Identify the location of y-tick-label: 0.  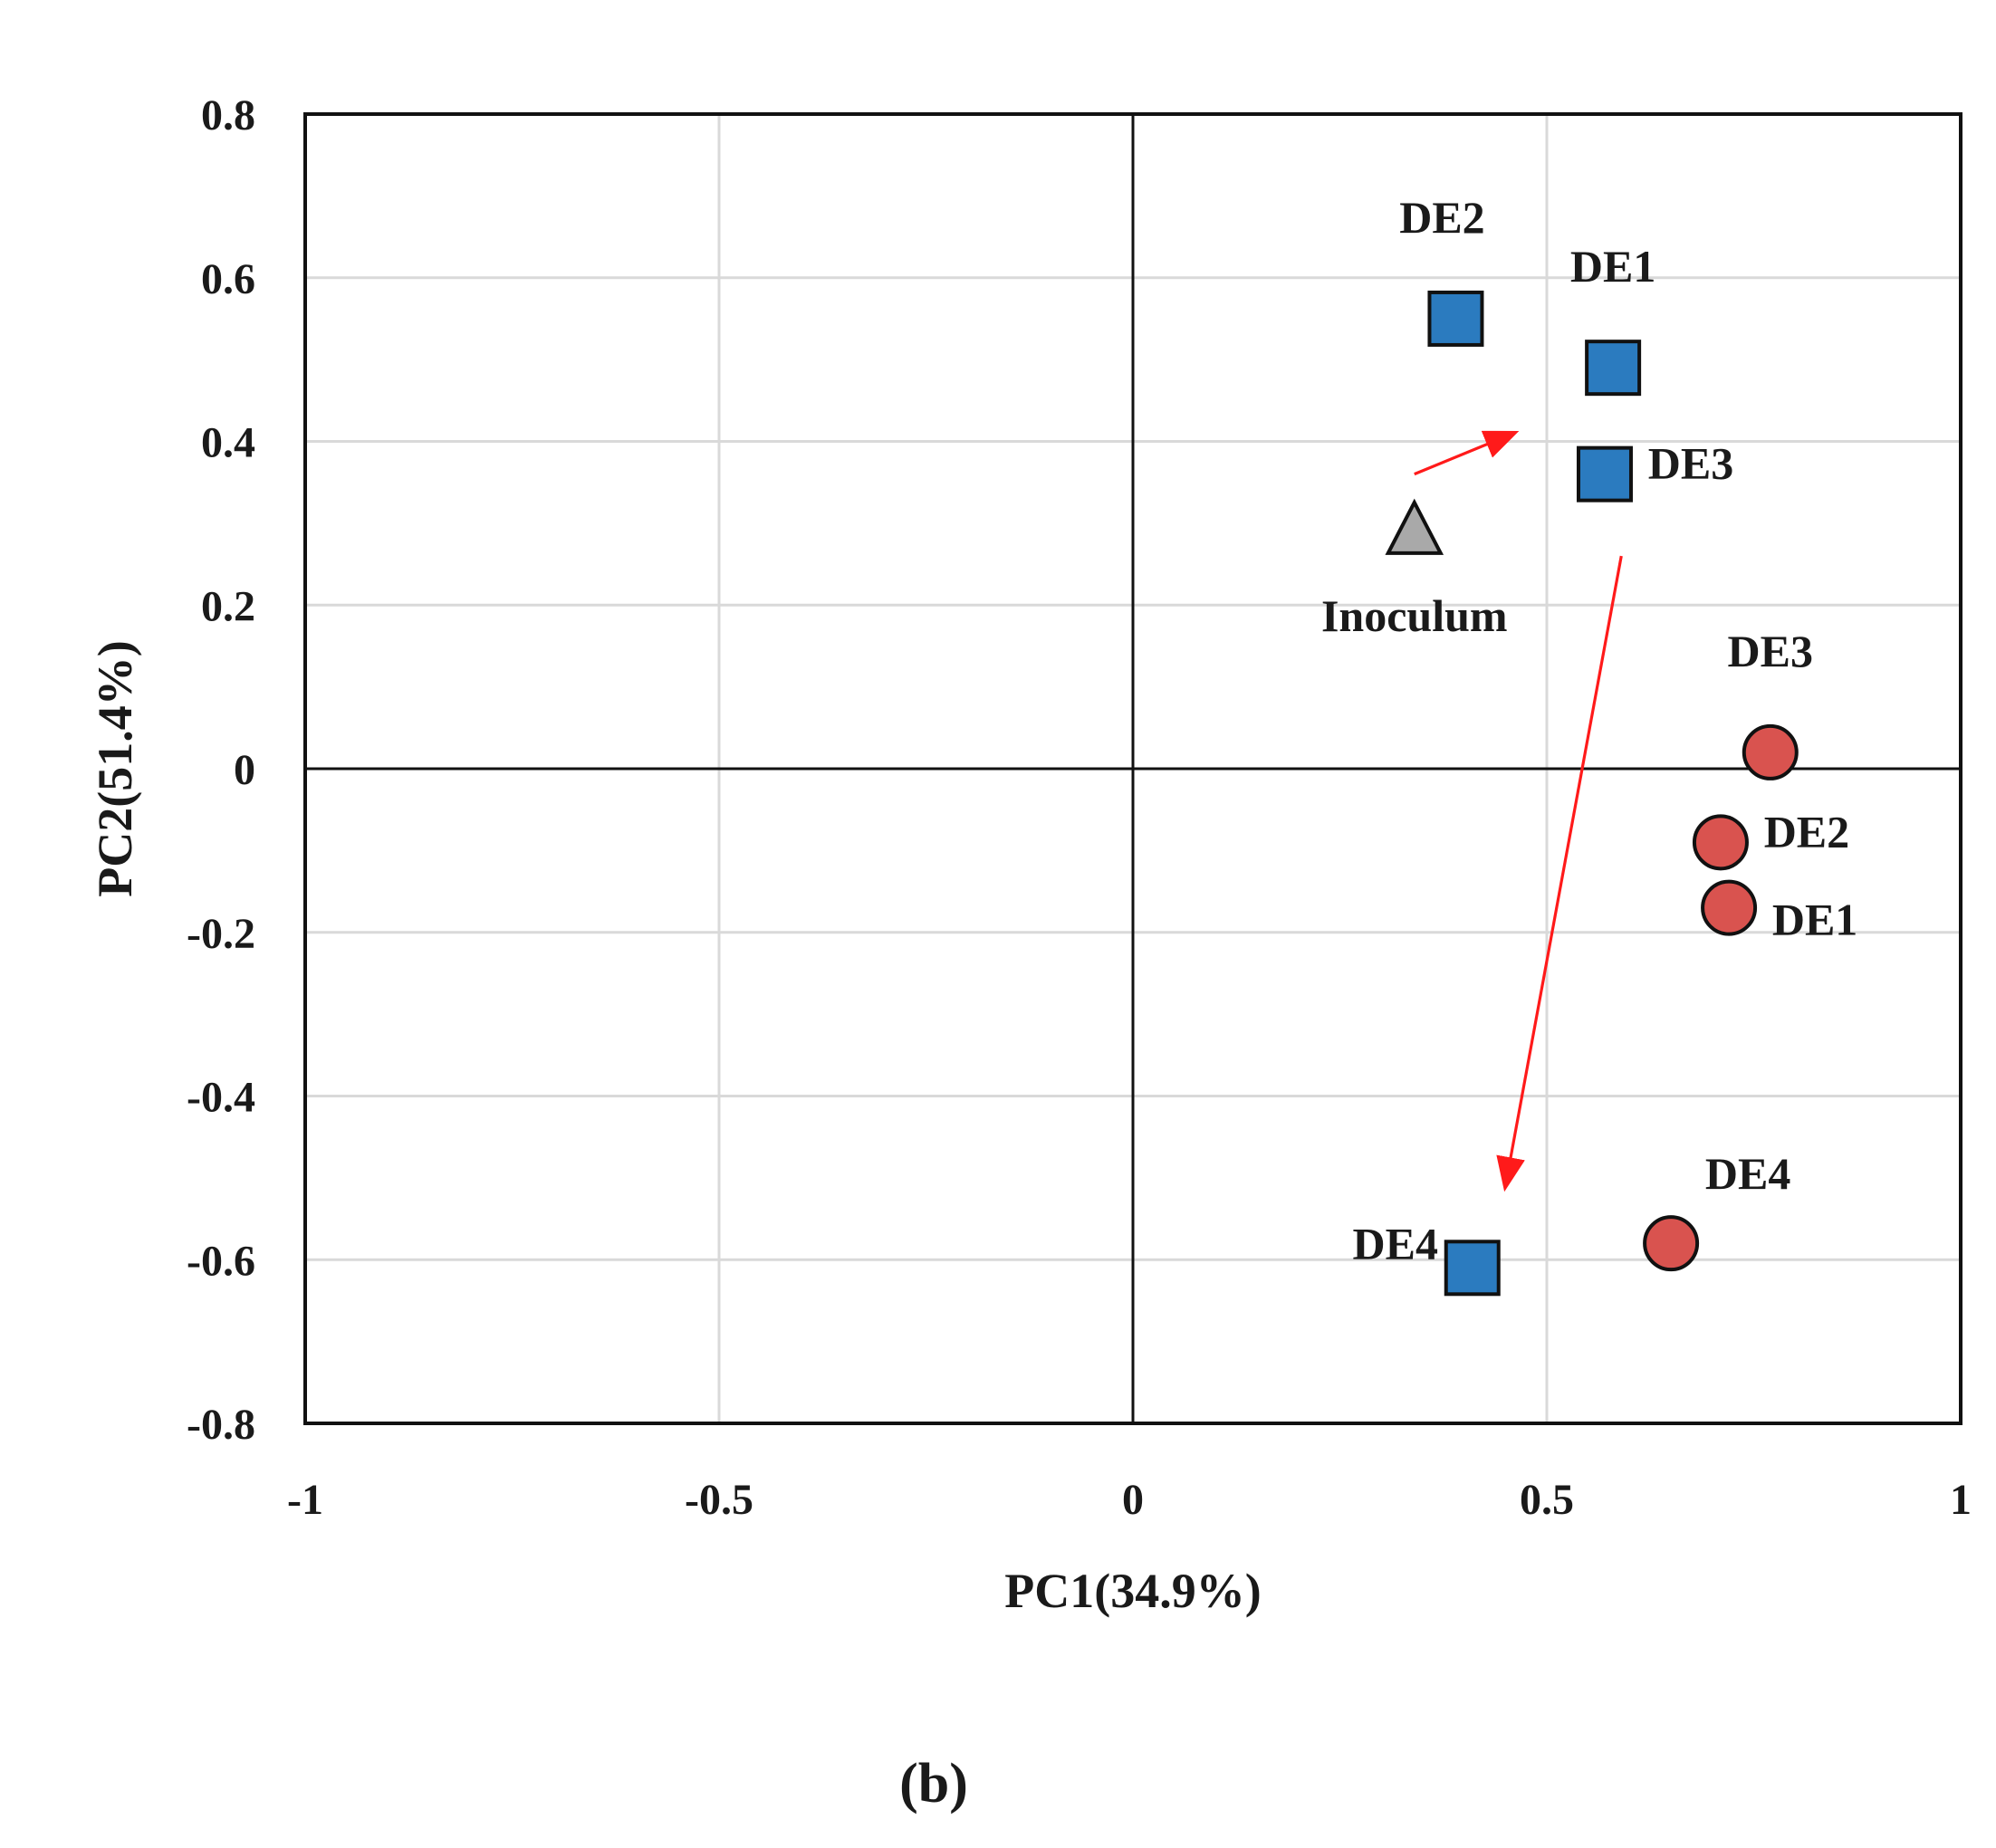
(245, 770).